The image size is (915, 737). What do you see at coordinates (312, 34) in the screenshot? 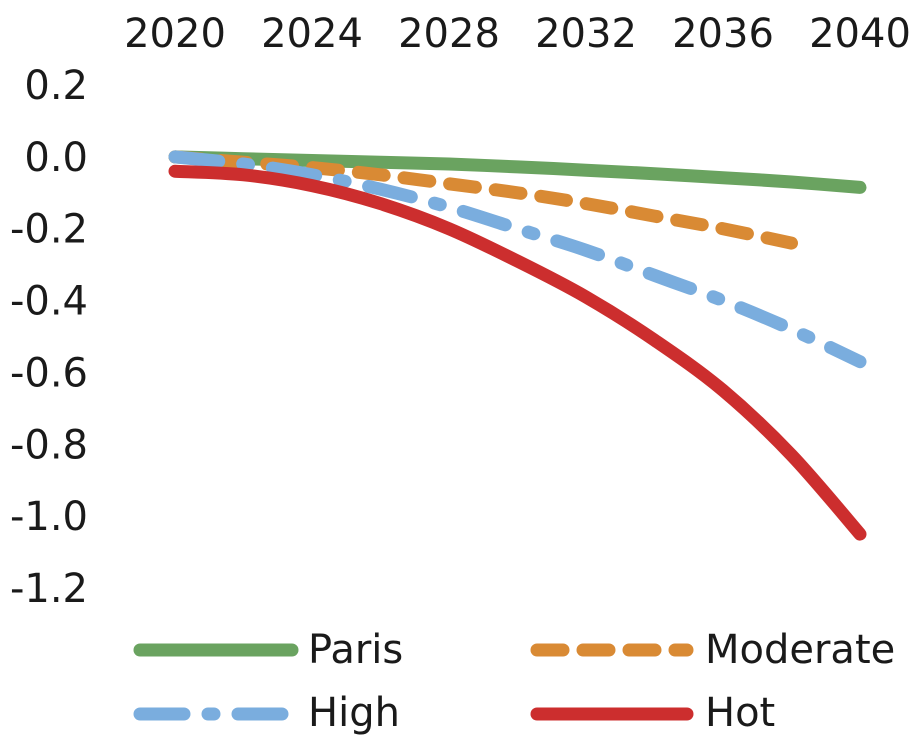
I see `x-tick-label: 2024` at bounding box center [312, 34].